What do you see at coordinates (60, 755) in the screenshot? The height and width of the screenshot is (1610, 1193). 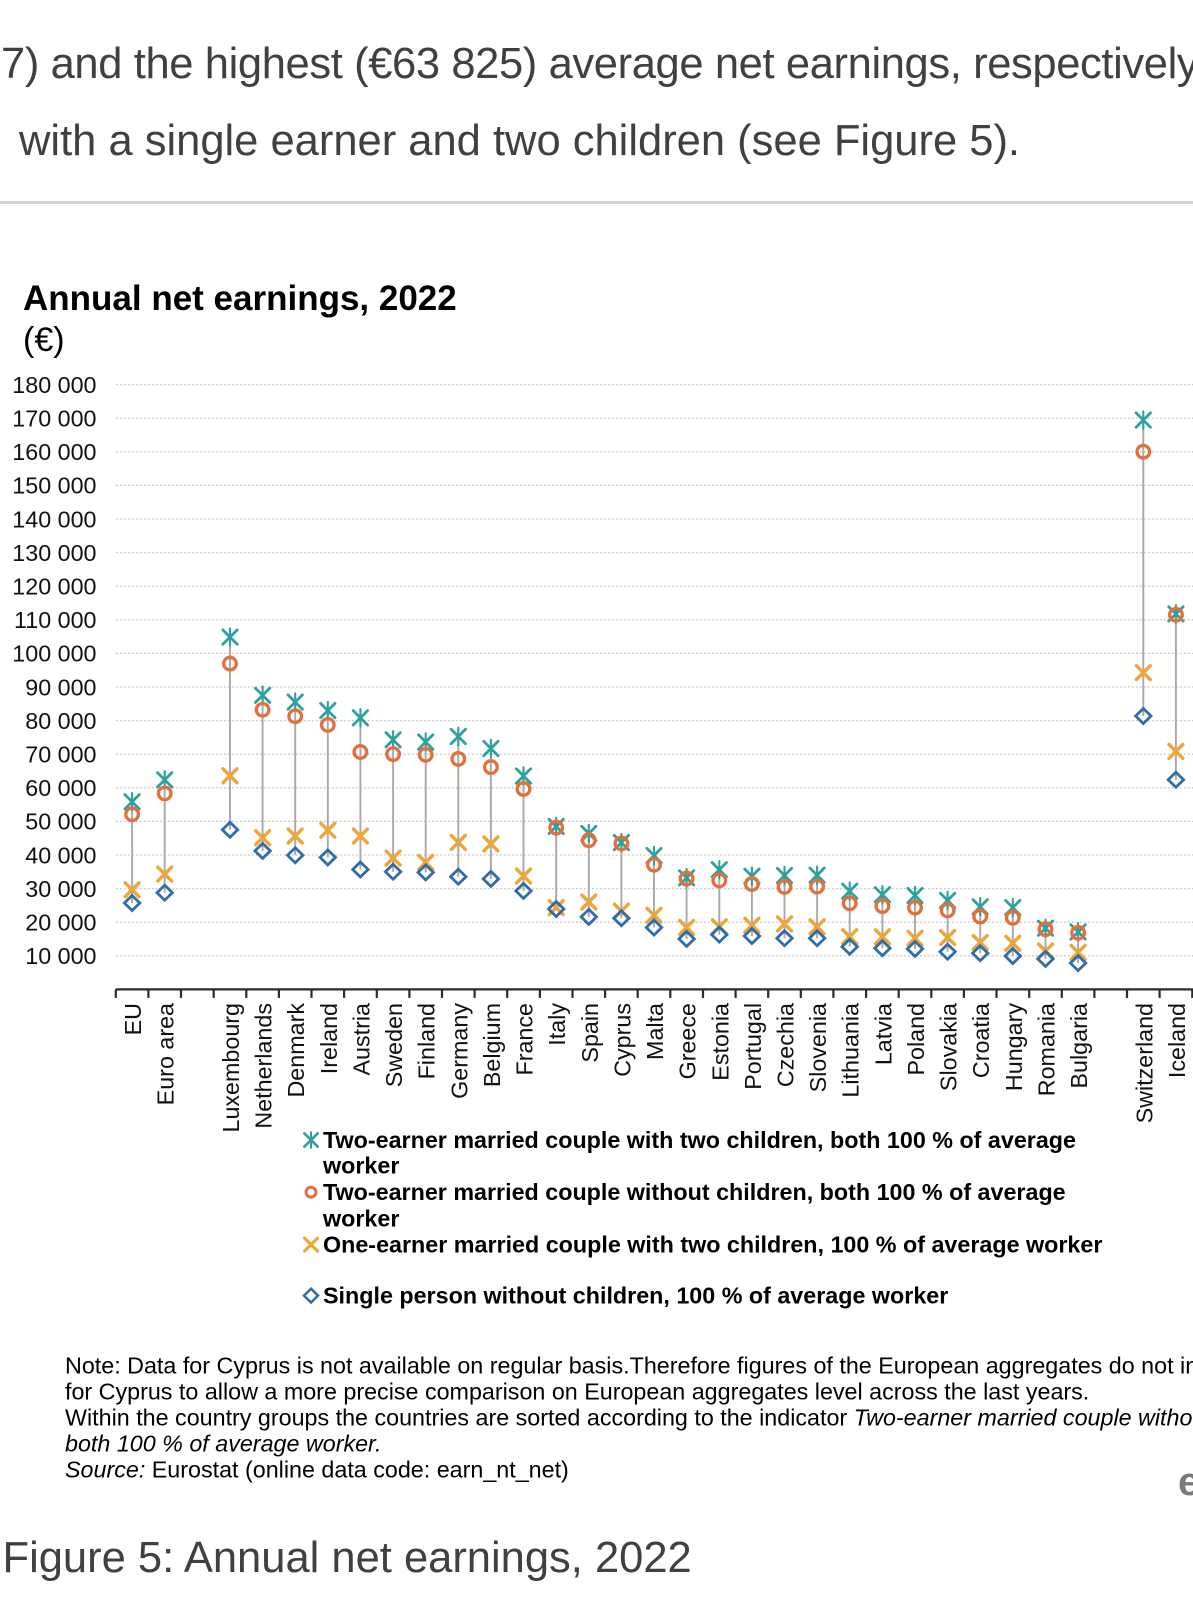 I see `svg-text: 70 000` at bounding box center [60, 755].